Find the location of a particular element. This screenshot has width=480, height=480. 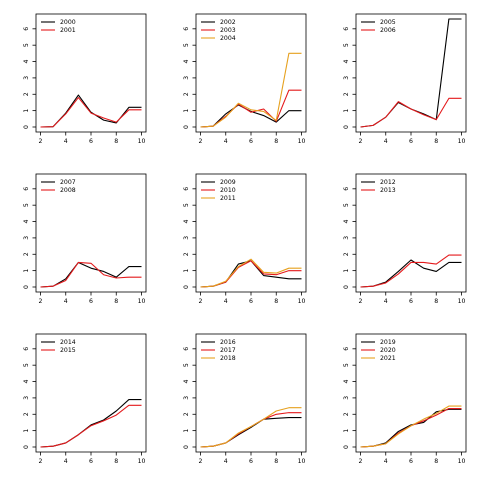

legend-label-2012: 2012 is located at coordinates (388, 182).